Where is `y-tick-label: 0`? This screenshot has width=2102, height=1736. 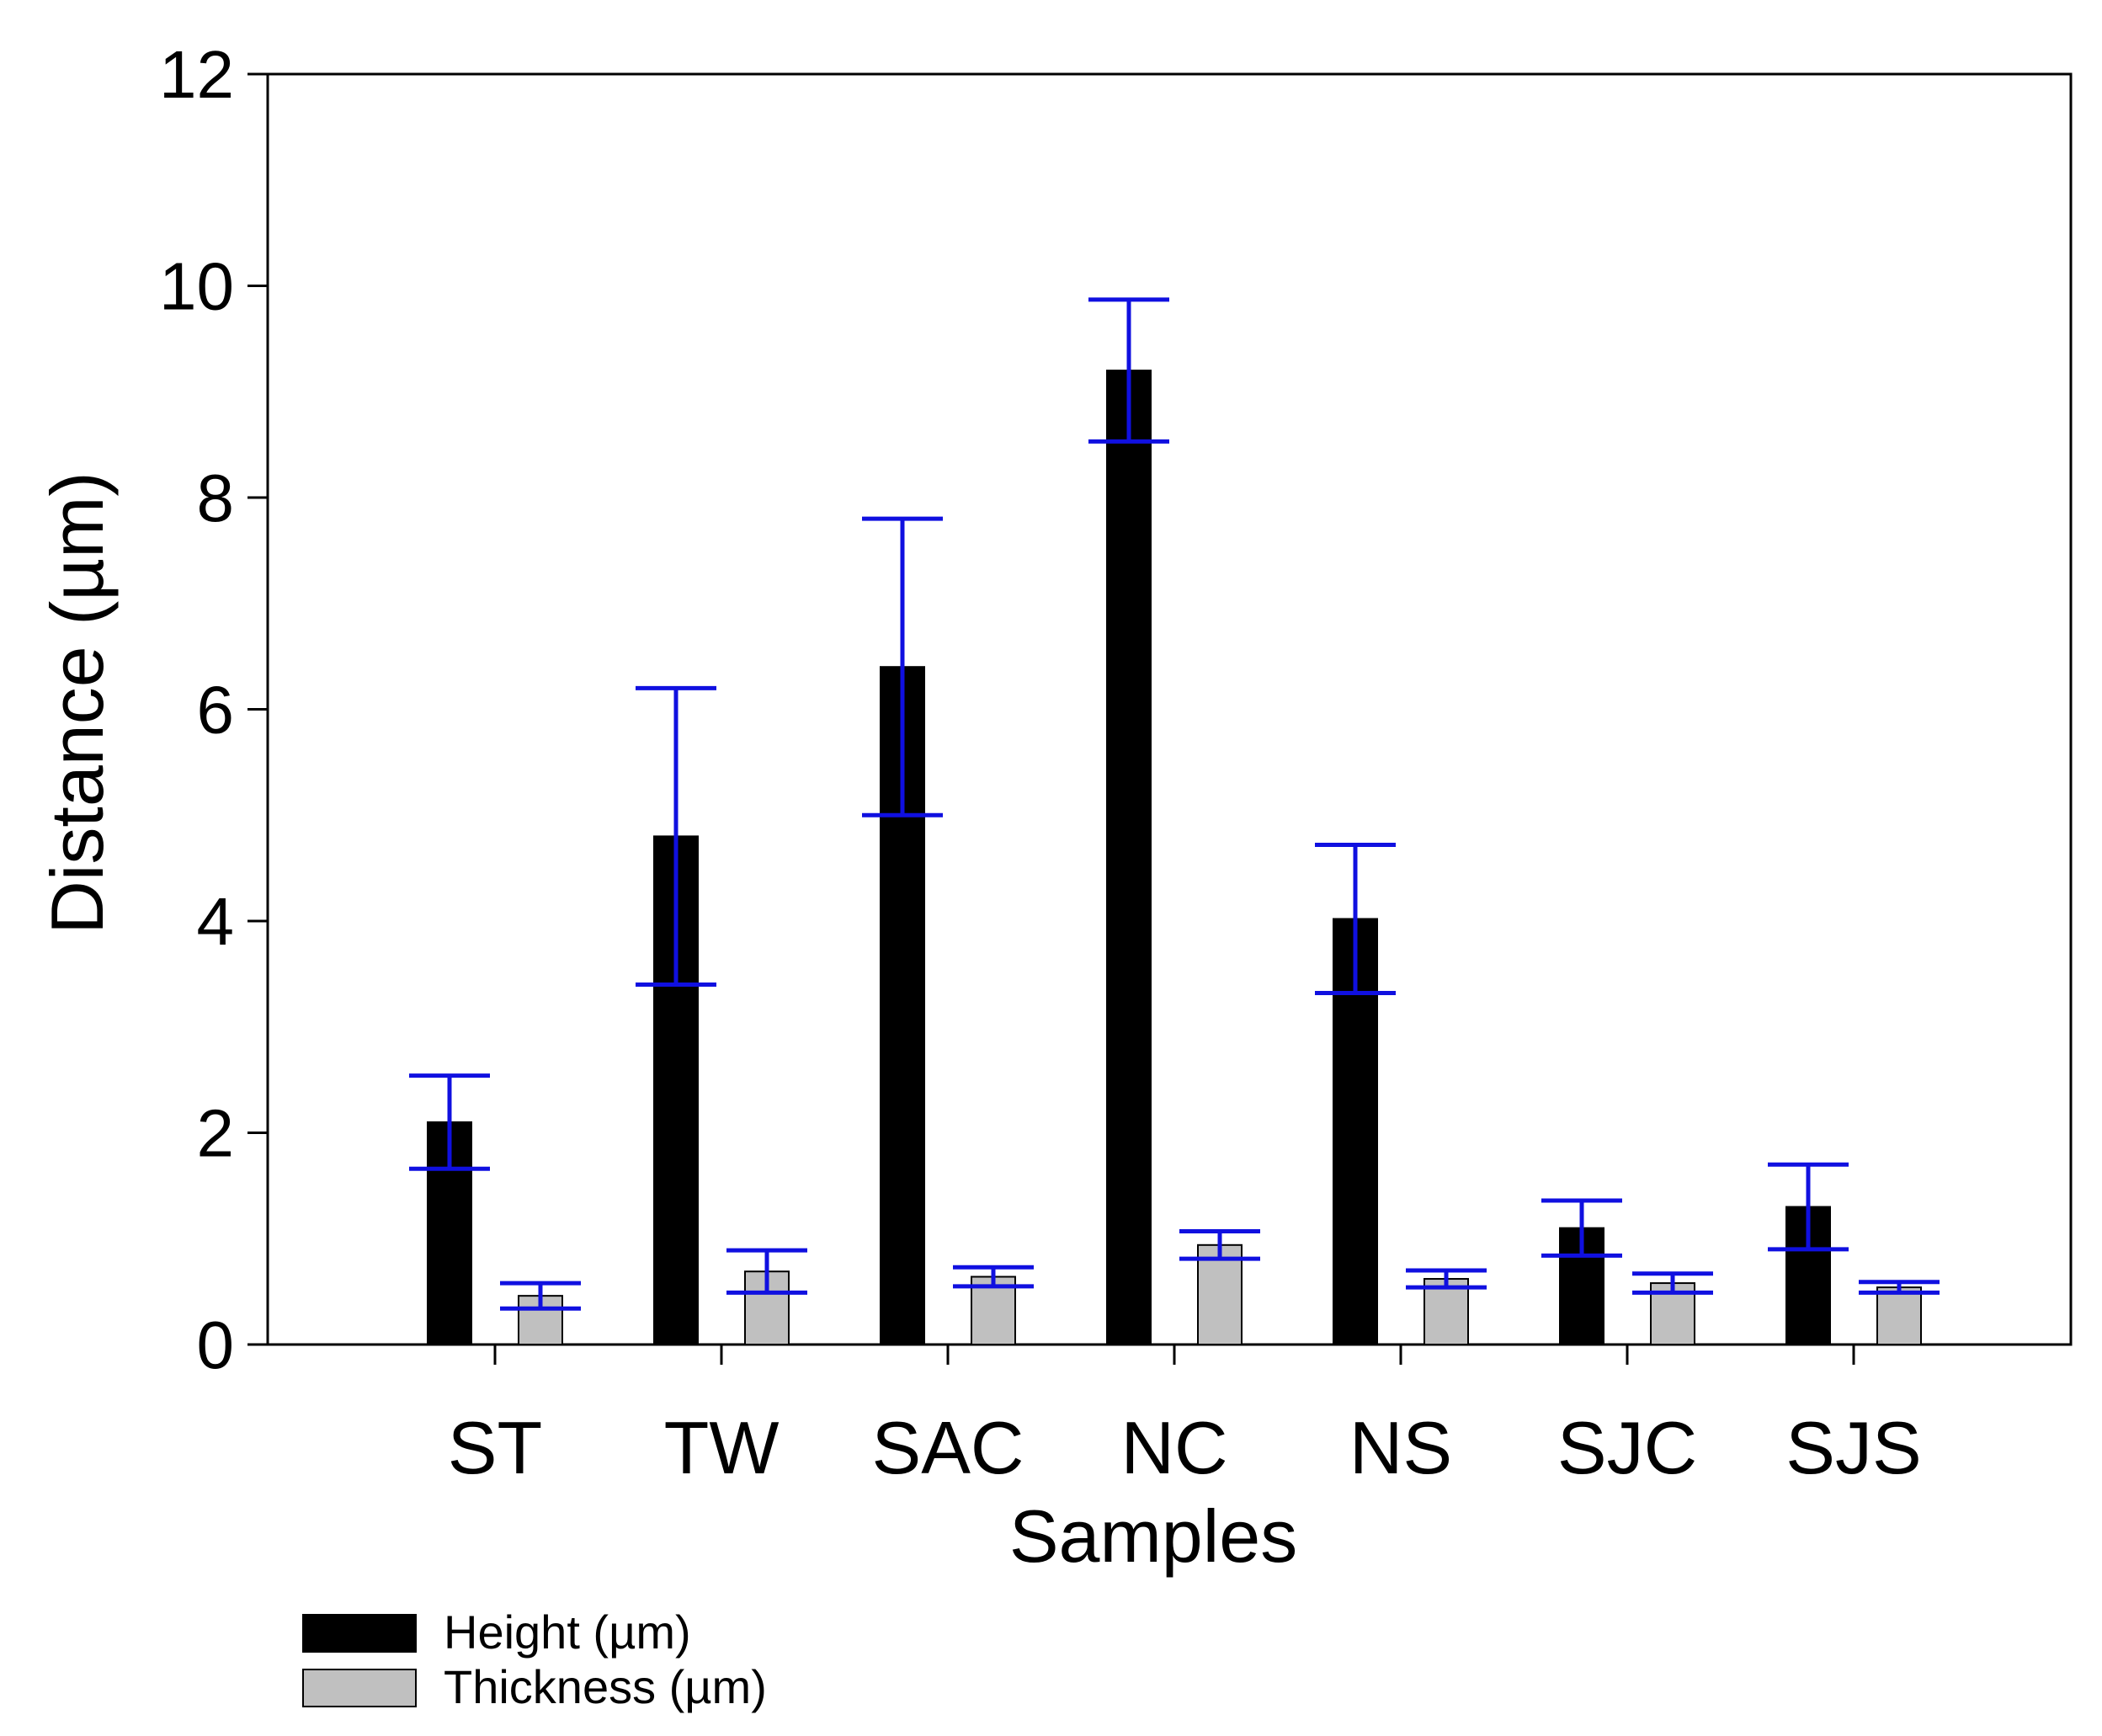
y-tick-label: 0 is located at coordinates (216, 1344).